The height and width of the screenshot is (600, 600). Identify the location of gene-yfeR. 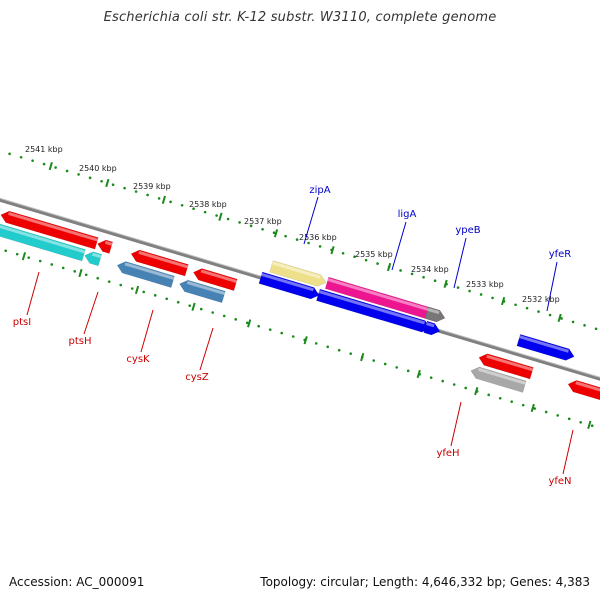
(545, 347).